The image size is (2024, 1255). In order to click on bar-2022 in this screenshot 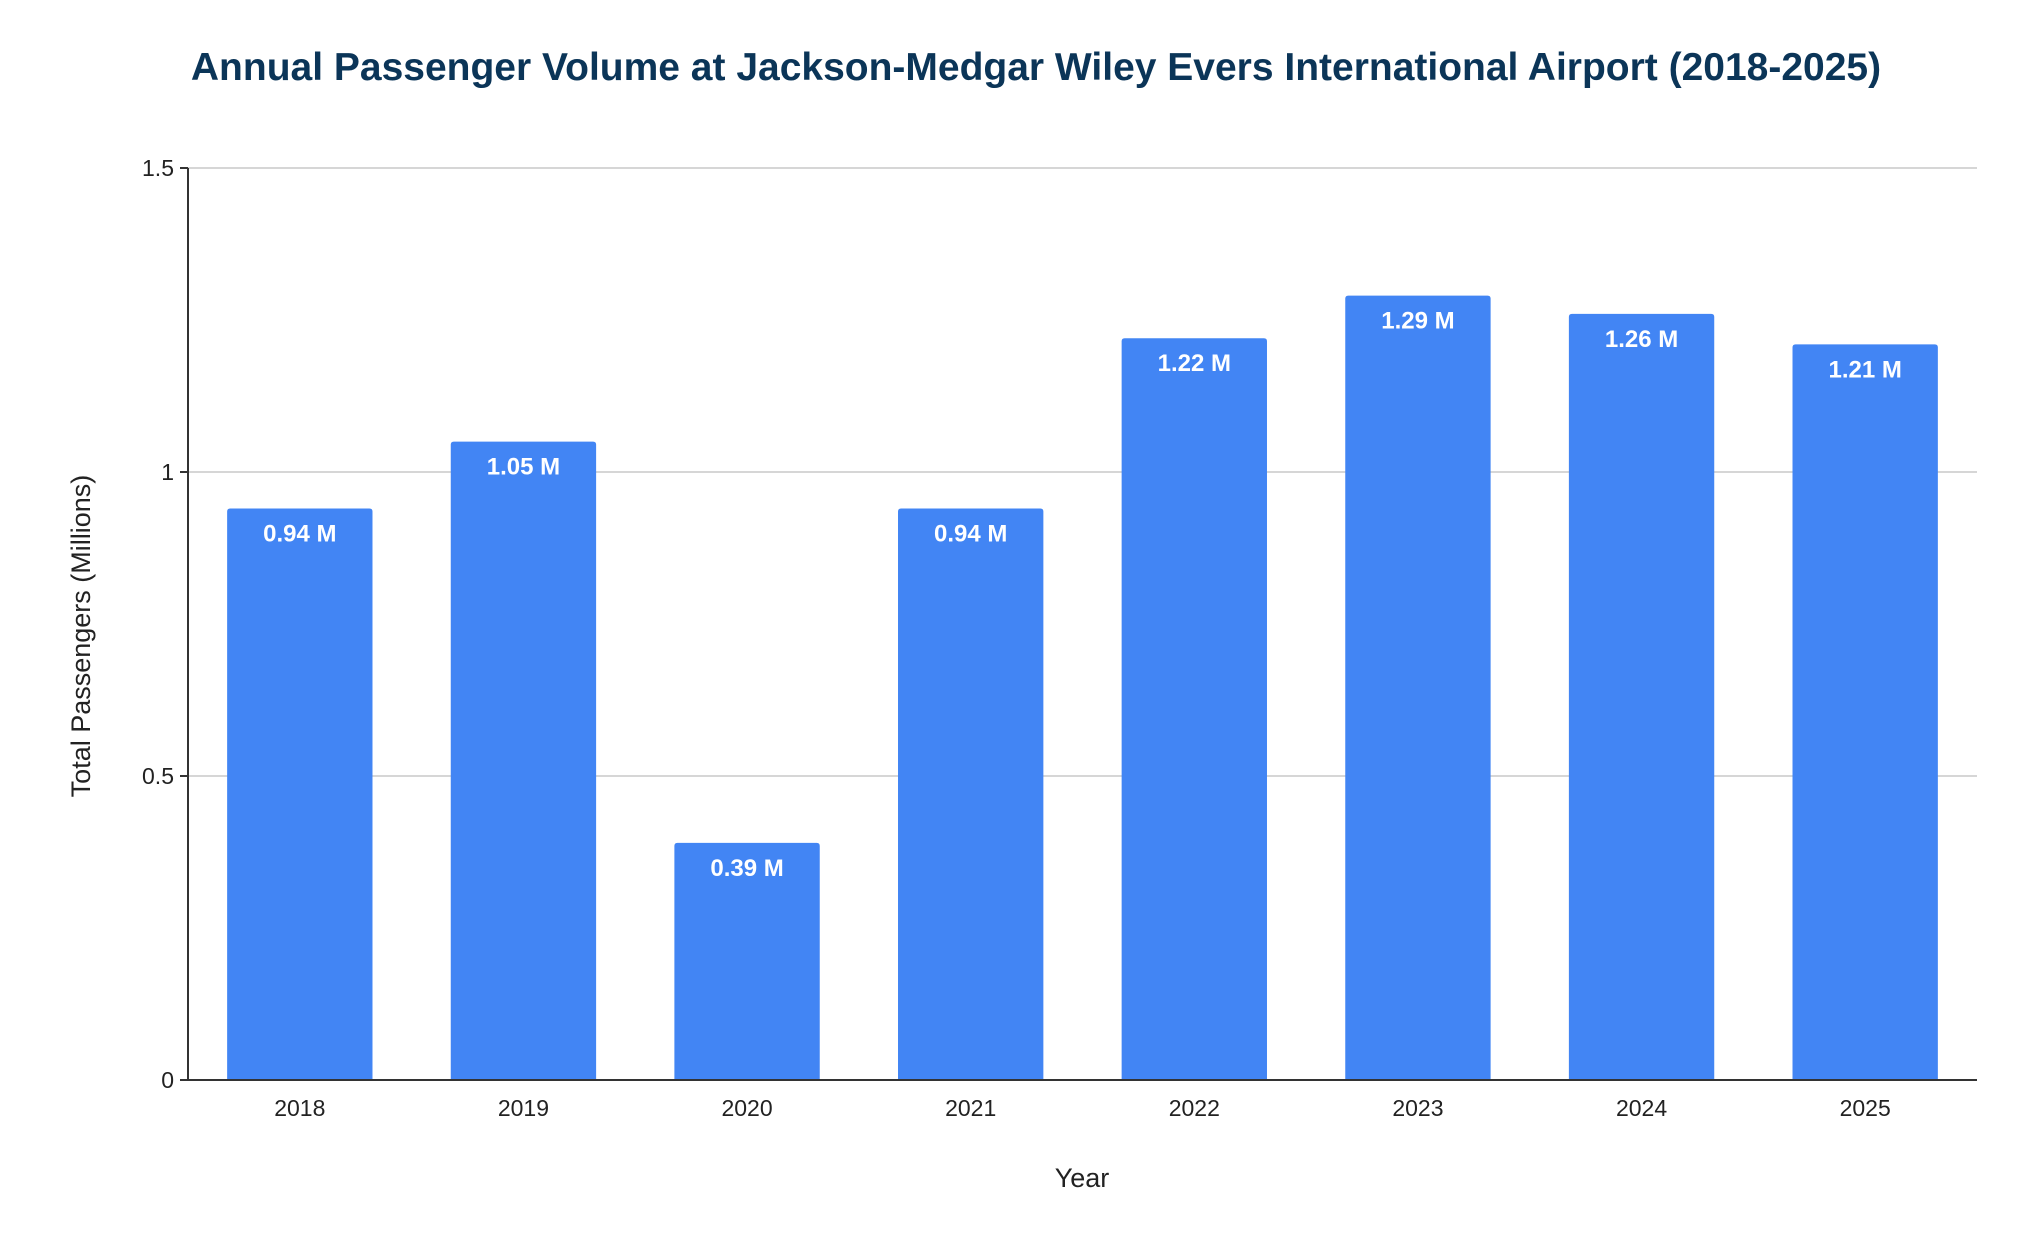, I will do `click(1194, 709)`.